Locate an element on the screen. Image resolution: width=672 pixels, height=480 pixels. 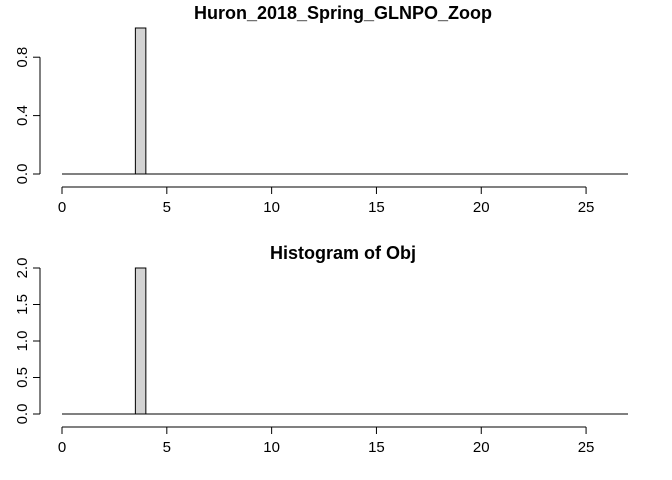
y-tick-label: 1.5 is located at coordinates (22, 304).